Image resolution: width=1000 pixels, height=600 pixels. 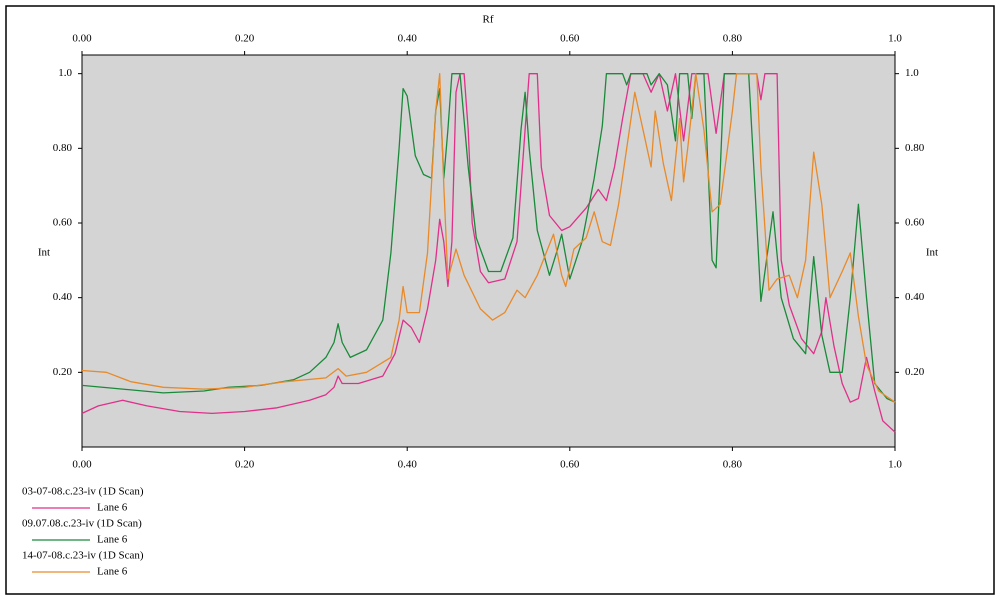 What do you see at coordinates (932, 253) in the screenshot?
I see `y2-axis-title: Int` at bounding box center [932, 253].